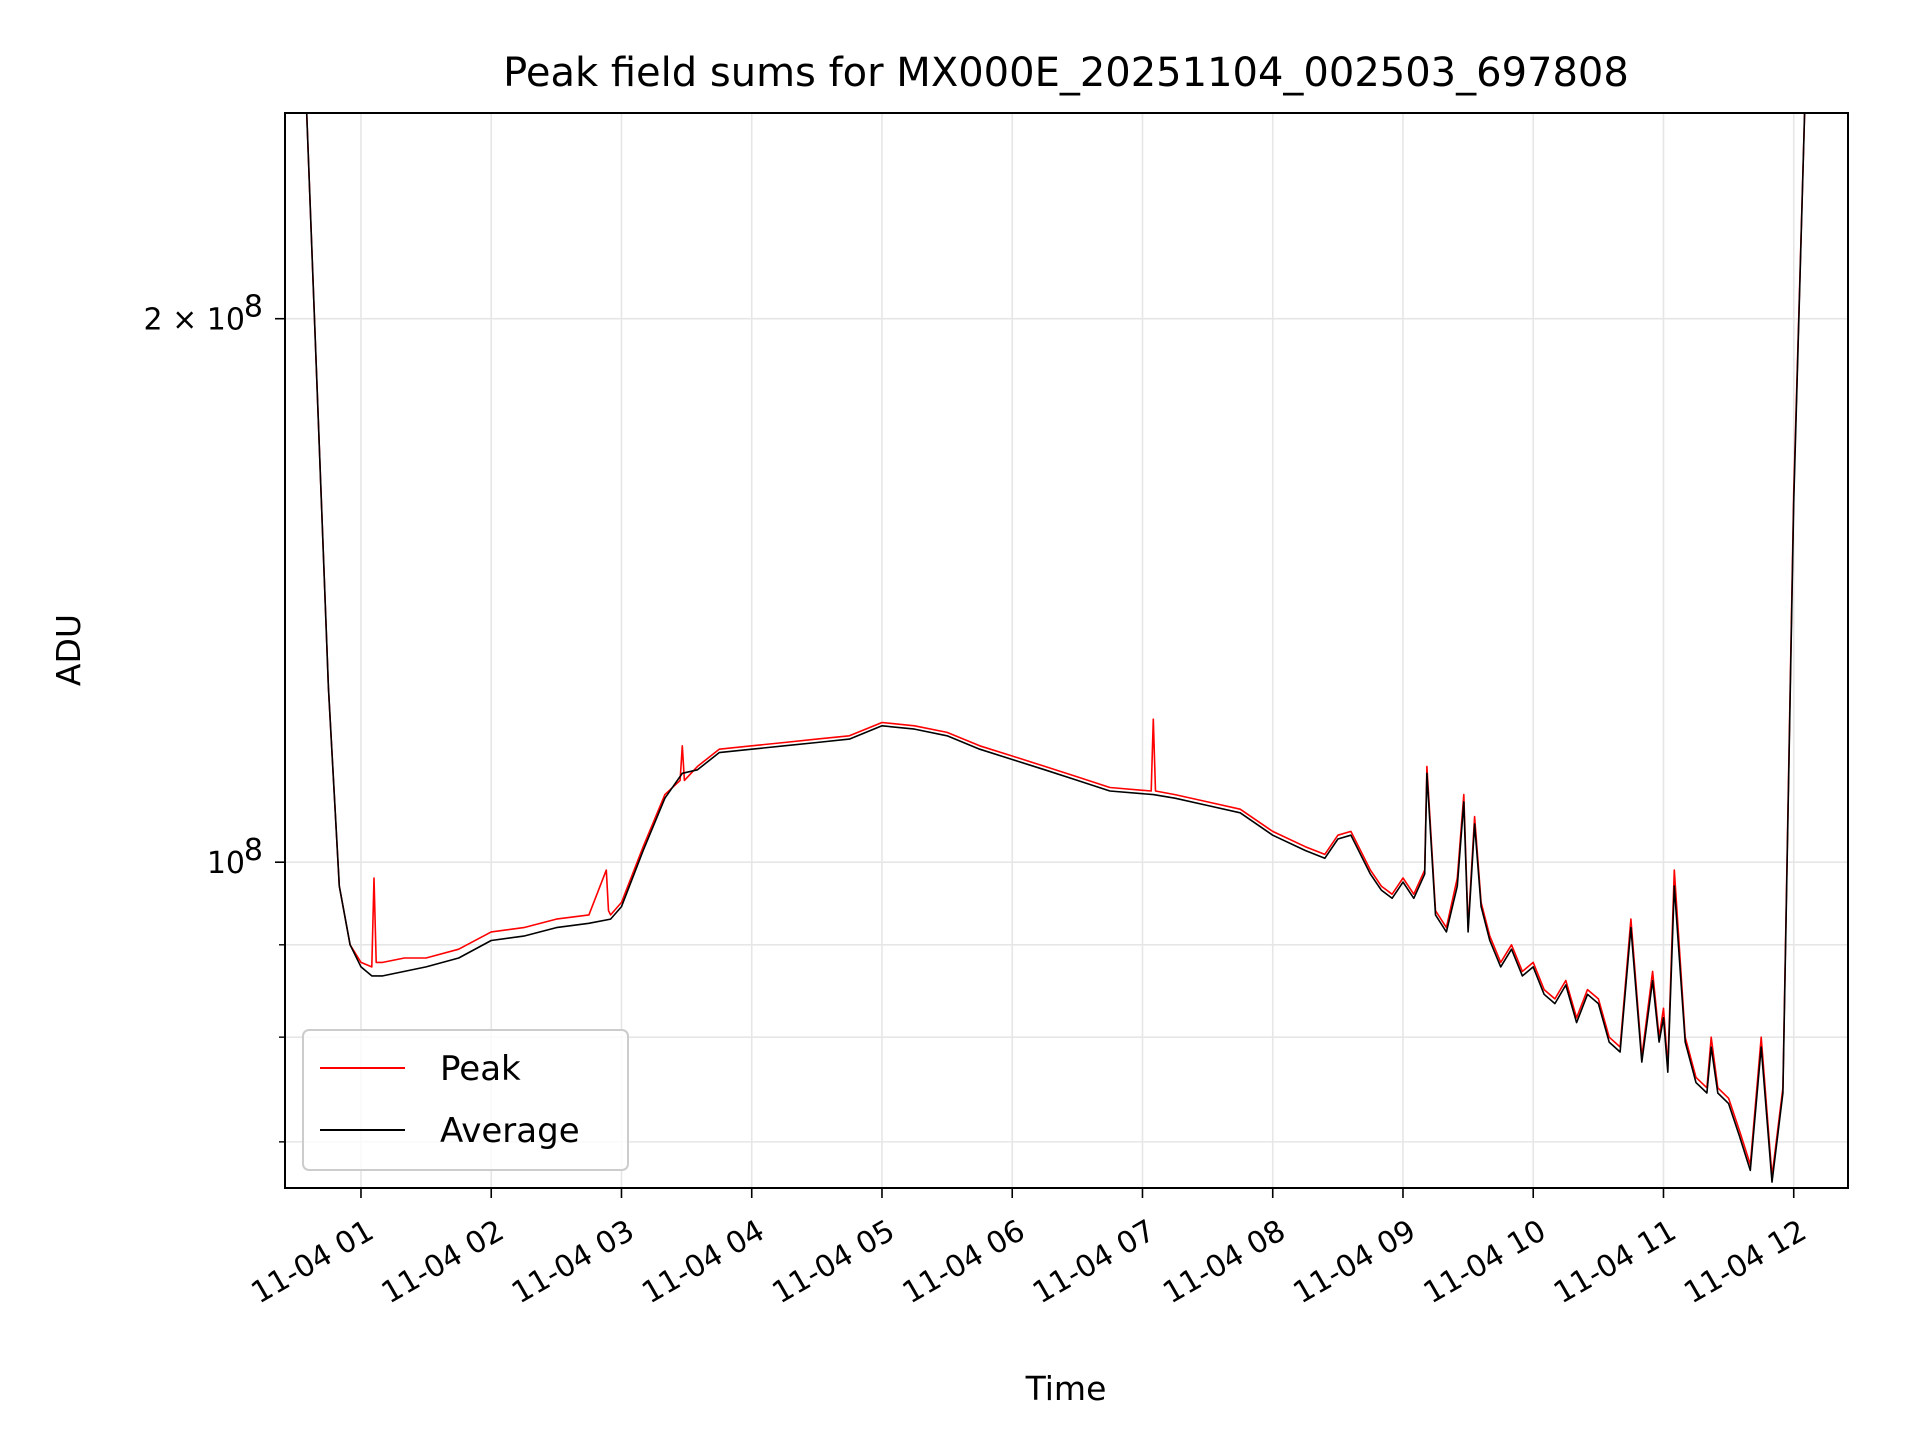 This screenshot has height=1440, width=1920. I want to click on y-tick-label-base: 2 × 10, so click(194, 320).